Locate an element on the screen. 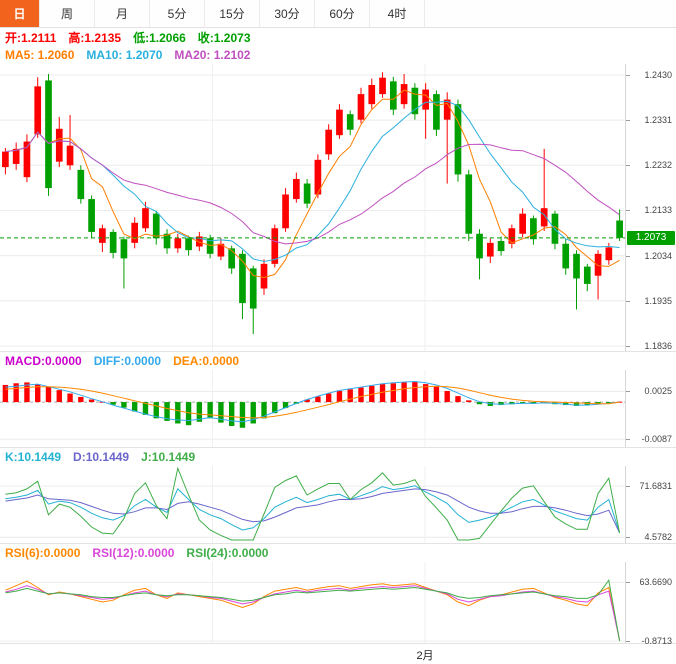 This screenshot has width=676, height=664. y-axis-label: 1.2331 is located at coordinates (658, 120).